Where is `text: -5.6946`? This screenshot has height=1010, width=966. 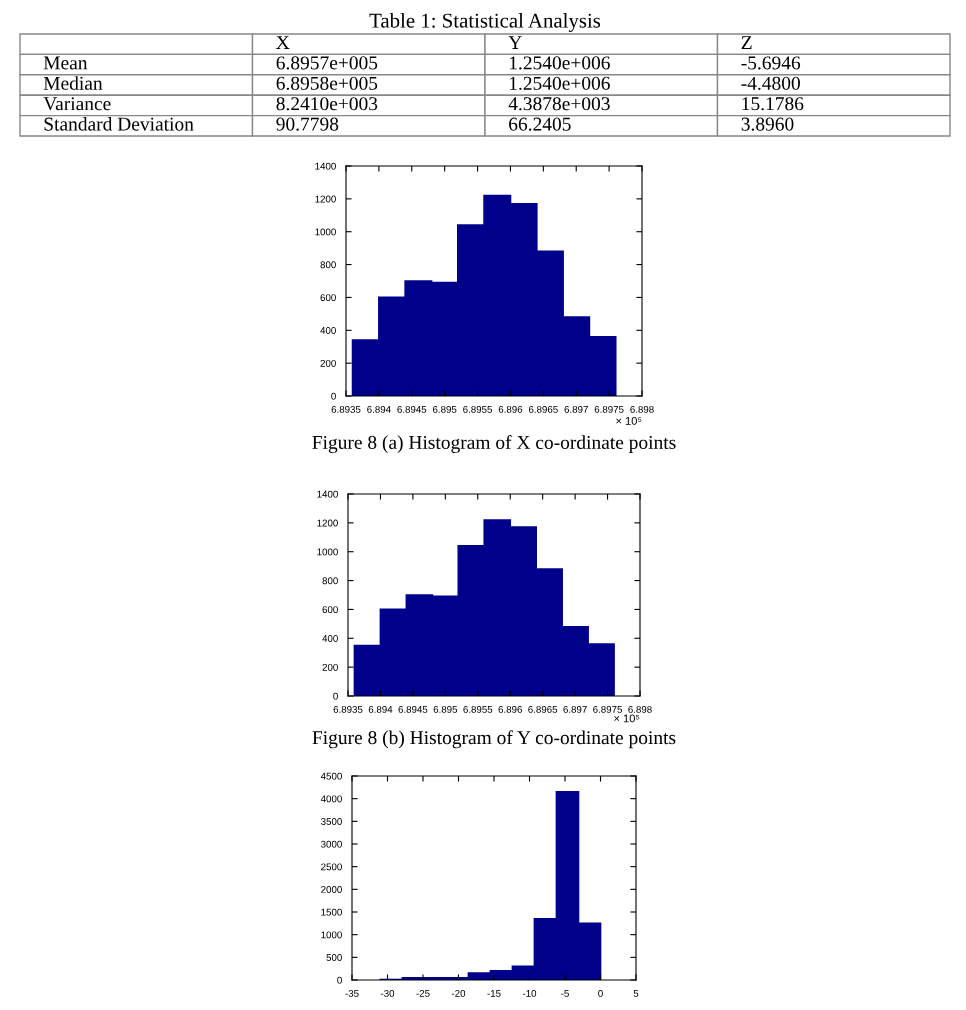 text: -5.6946 is located at coordinates (771, 63).